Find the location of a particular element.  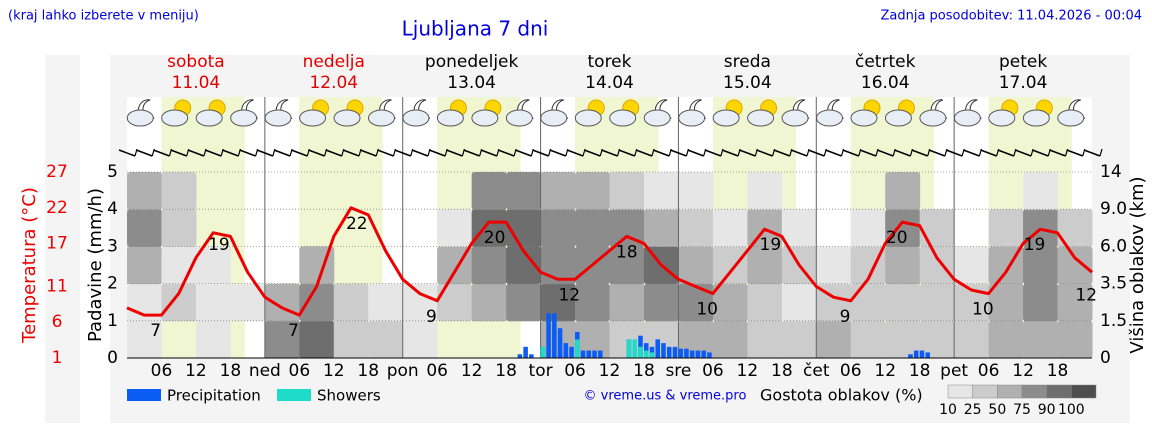

temperature-tick-label: 11 is located at coordinates (57, 286).